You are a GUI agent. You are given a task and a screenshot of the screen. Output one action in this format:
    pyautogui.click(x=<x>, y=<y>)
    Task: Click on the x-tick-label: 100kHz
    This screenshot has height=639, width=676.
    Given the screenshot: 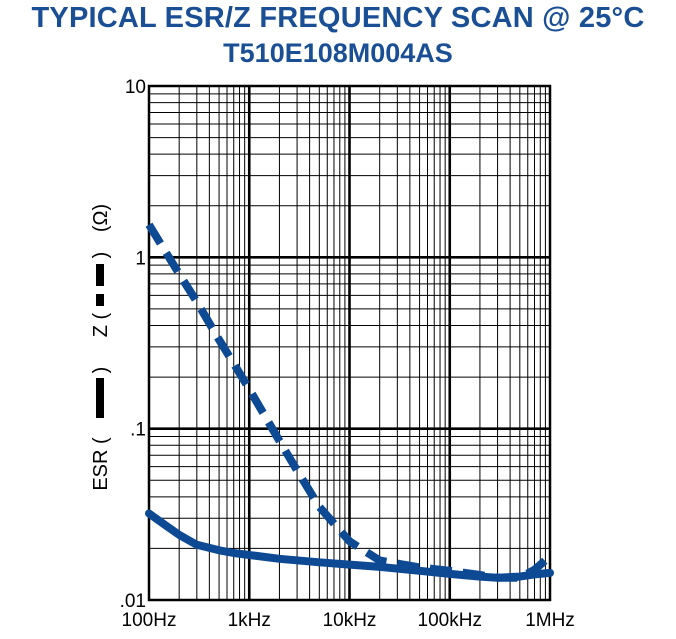 What is the action you would take?
    pyautogui.click(x=450, y=620)
    